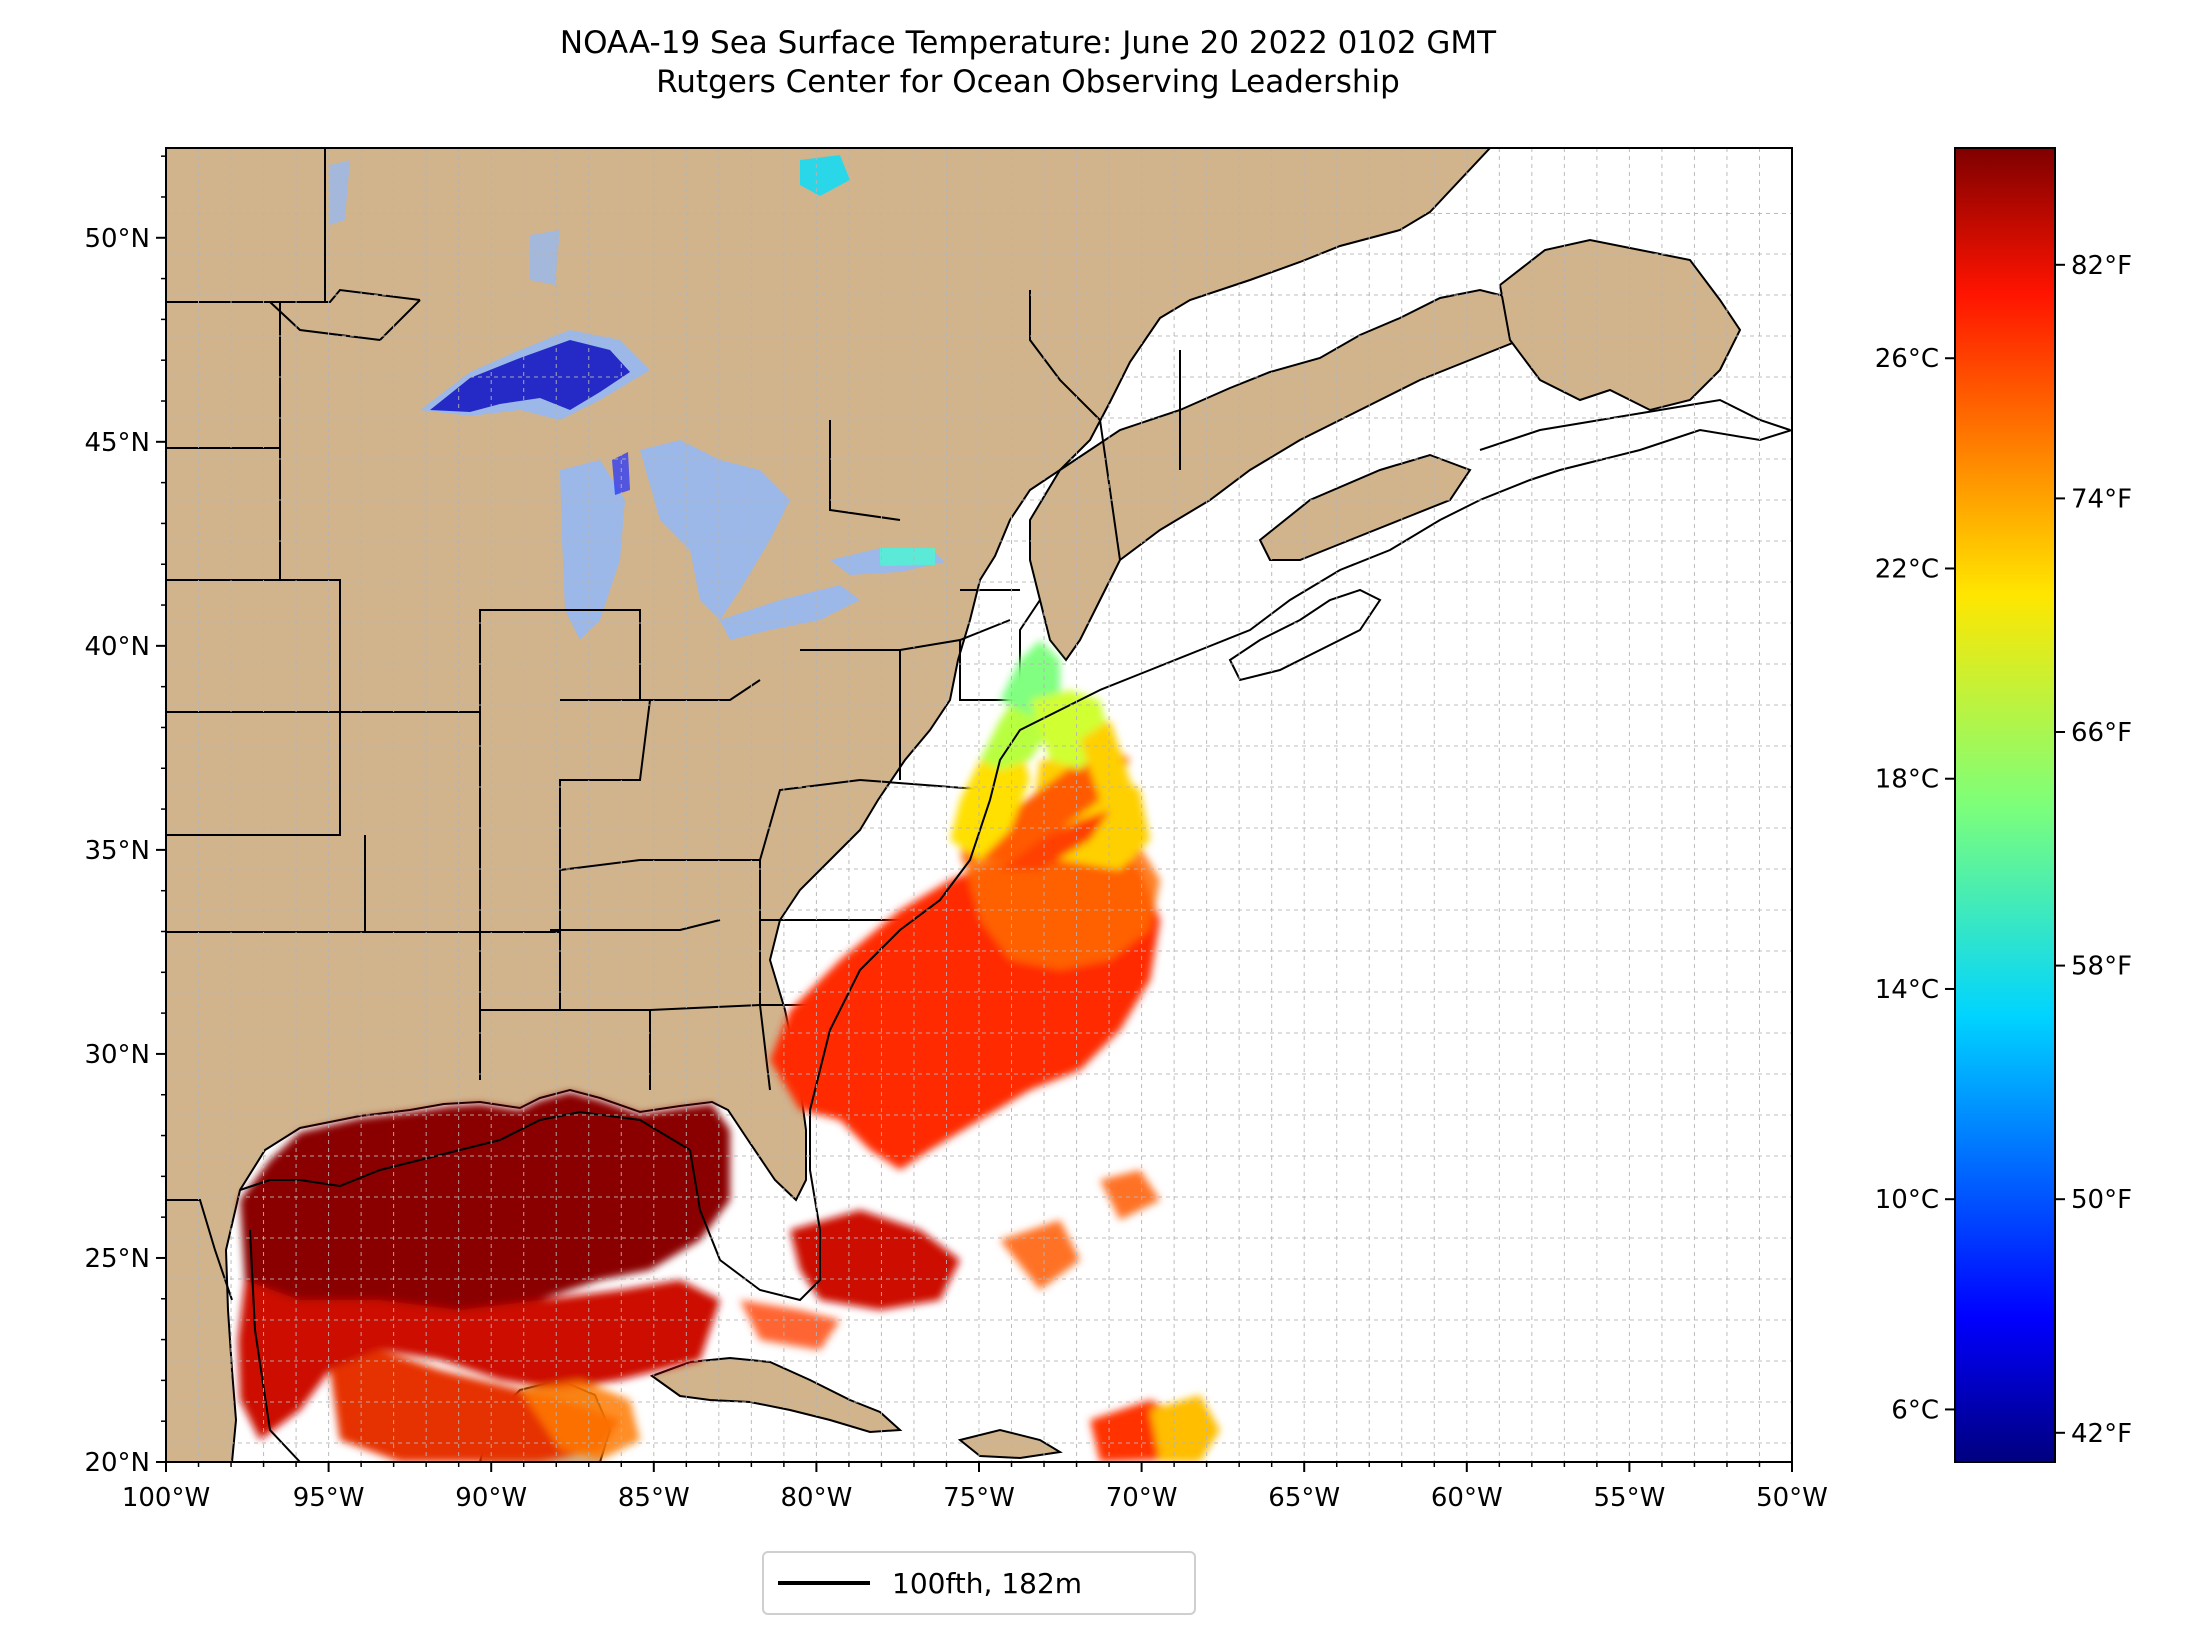 Image resolution: width=2201 pixels, height=1647 pixels. I want to click on lat-tick-label: 30°N, so click(117, 1055).